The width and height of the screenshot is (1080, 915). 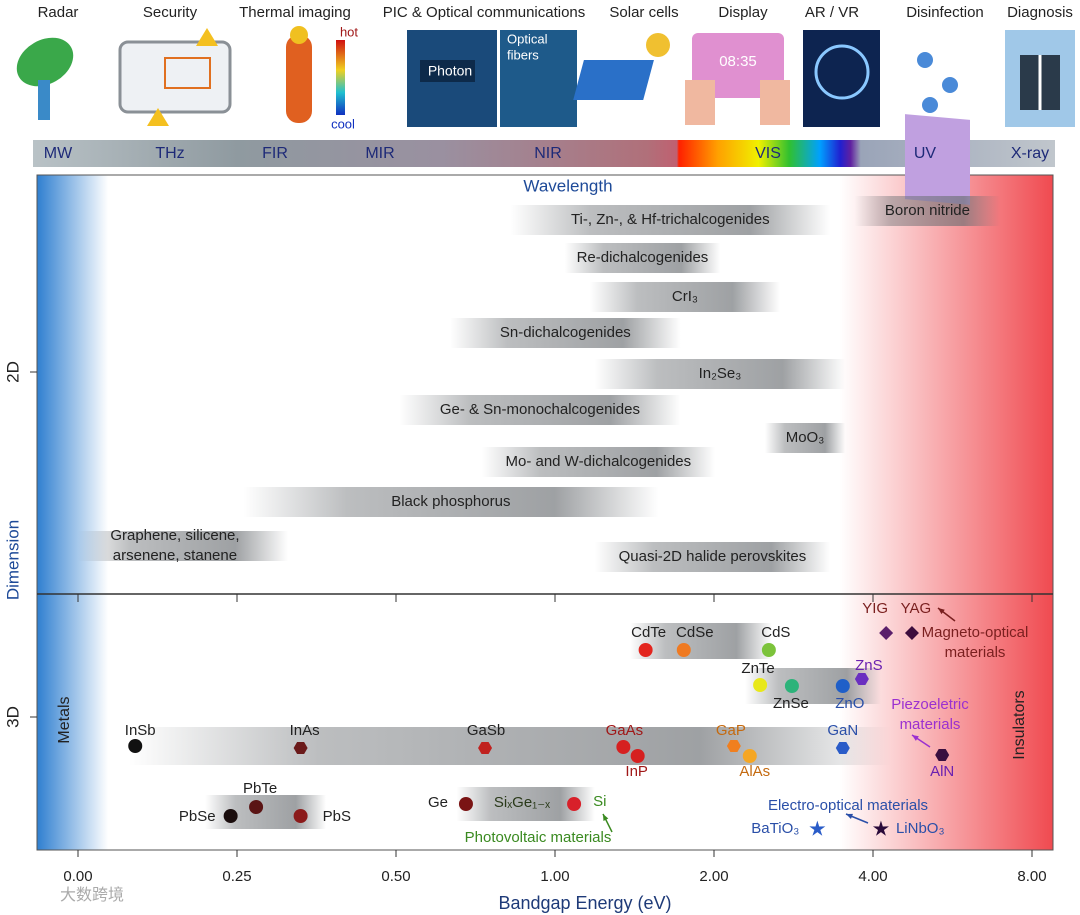 I want to click on application-label: Disinfection, so click(x=945, y=12).